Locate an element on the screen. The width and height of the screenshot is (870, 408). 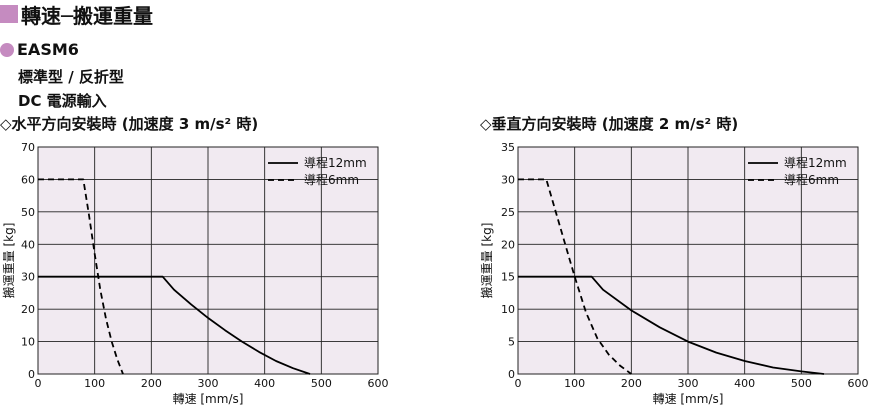
title-marker-square is located at coordinates (9, 14).